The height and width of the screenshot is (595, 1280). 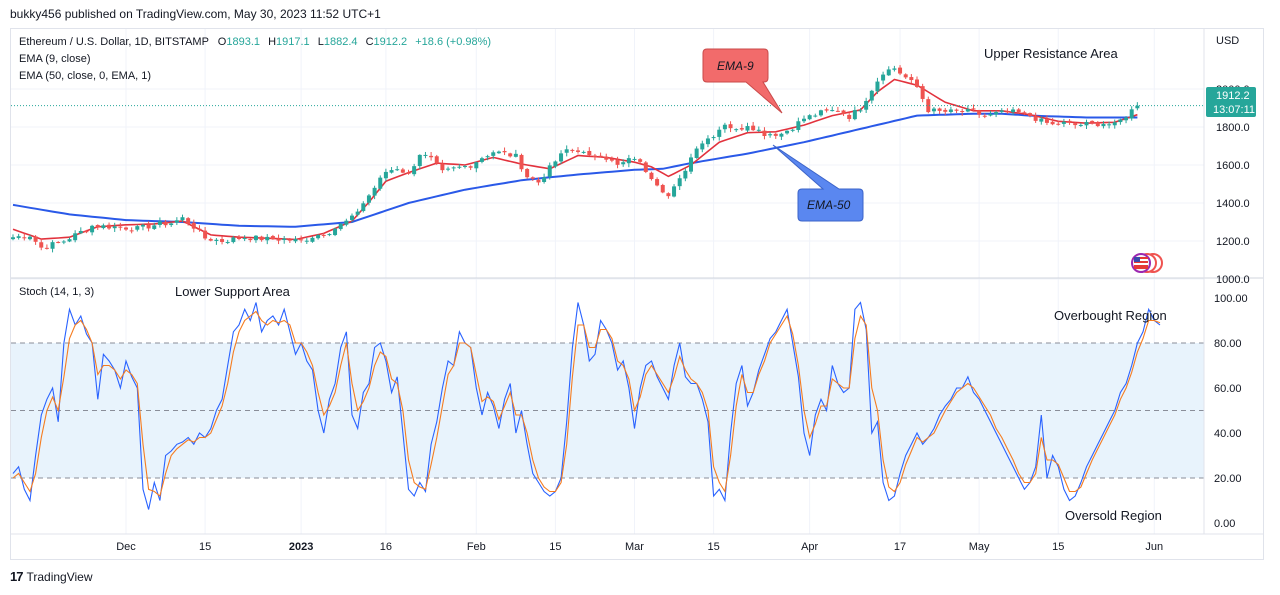 What do you see at coordinates (1231, 411) in the screenshot?
I see `stoch-axis: 0.00 20.00 40.00 60.00 80.00 100.00` at bounding box center [1231, 411].